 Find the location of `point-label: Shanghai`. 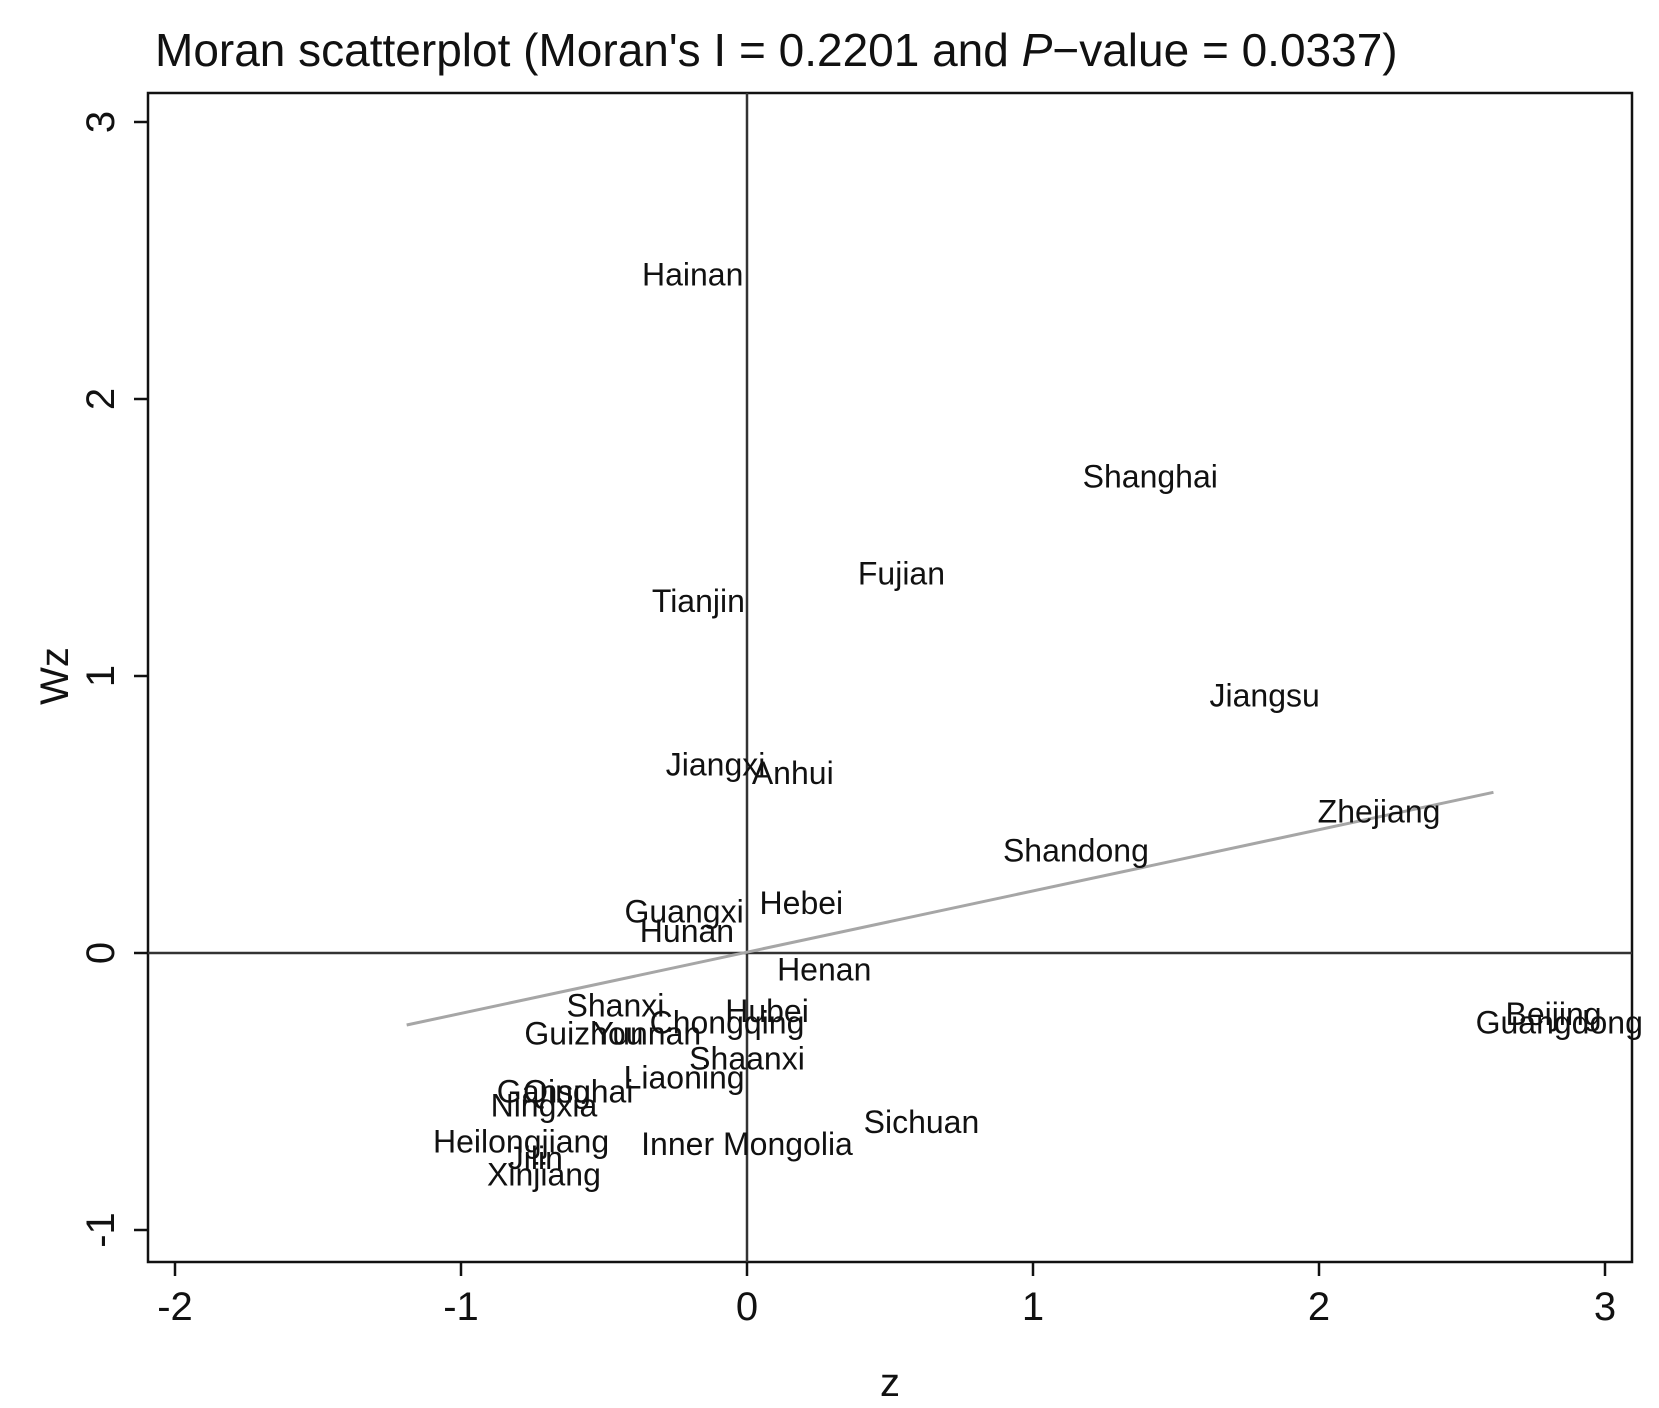

point-label: Shanghai is located at coordinates (1150, 477).